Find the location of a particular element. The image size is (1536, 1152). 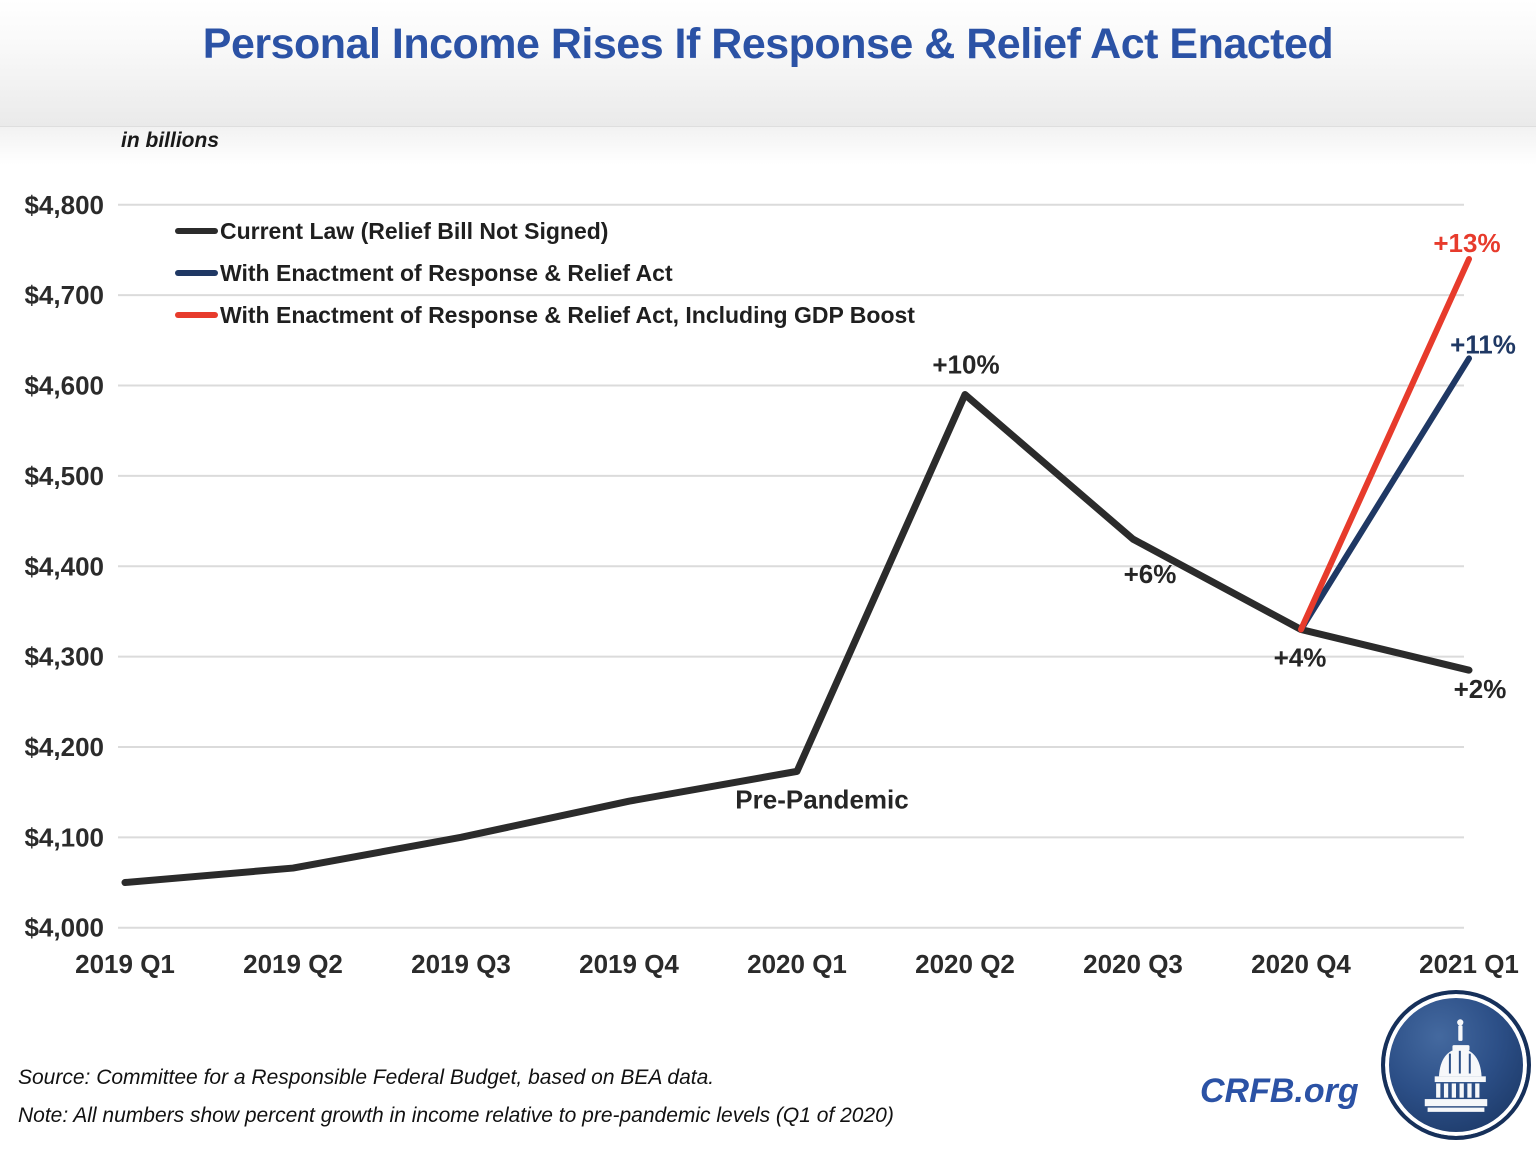

x-axis-tick-label: 2021 Q1 is located at coordinates (1469, 964).